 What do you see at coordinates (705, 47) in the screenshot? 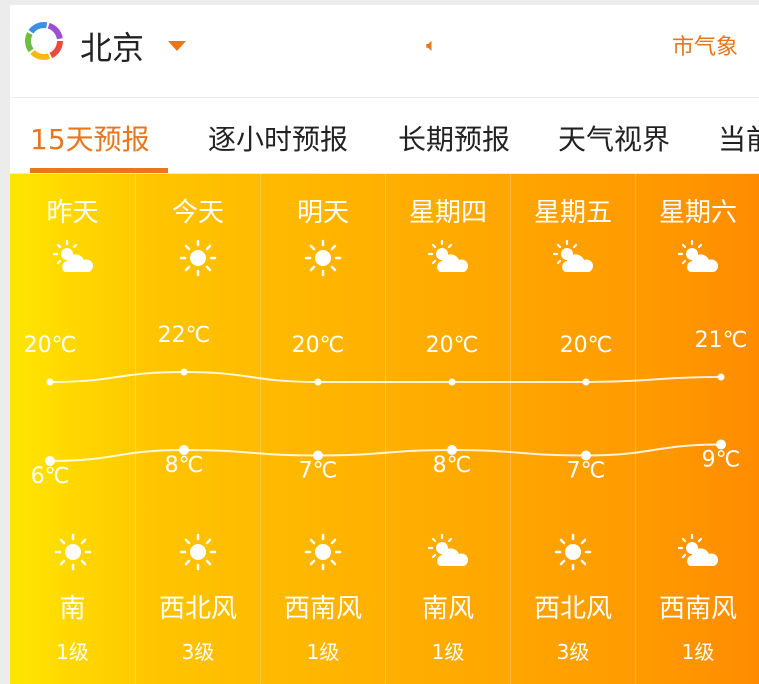
I see `agency-link: 市气象` at bounding box center [705, 47].